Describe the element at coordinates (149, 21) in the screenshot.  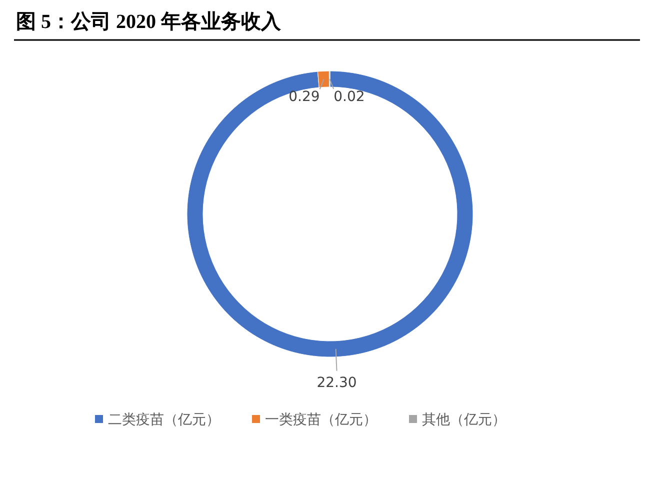
I see `chart-title: 图 5：公司 2020 年各业务收入` at that location.